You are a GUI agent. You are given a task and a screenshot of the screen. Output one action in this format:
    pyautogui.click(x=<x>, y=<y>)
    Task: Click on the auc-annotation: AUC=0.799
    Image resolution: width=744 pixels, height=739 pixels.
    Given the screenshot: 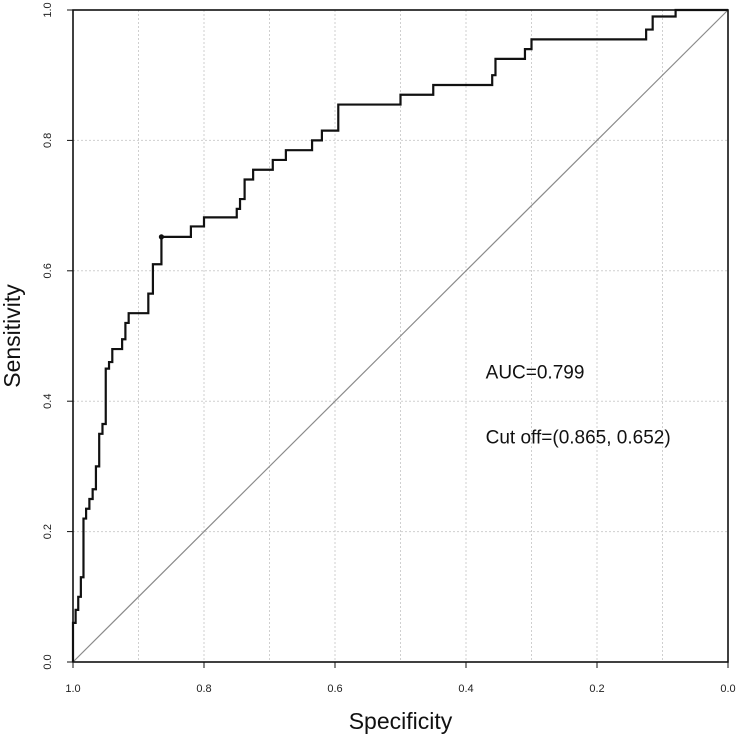 What is the action you would take?
    pyautogui.click(x=535, y=372)
    